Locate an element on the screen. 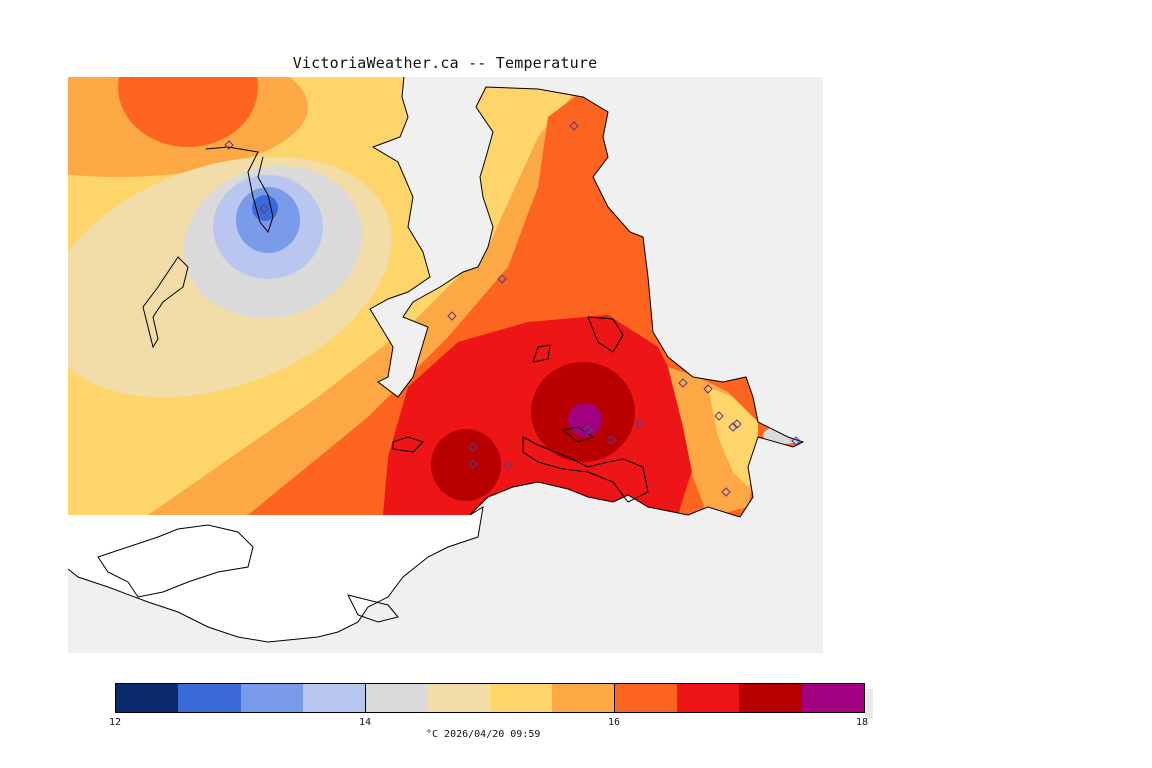 The width and height of the screenshot is (1152, 768). legend-shadow is located at coordinates (869, 704).